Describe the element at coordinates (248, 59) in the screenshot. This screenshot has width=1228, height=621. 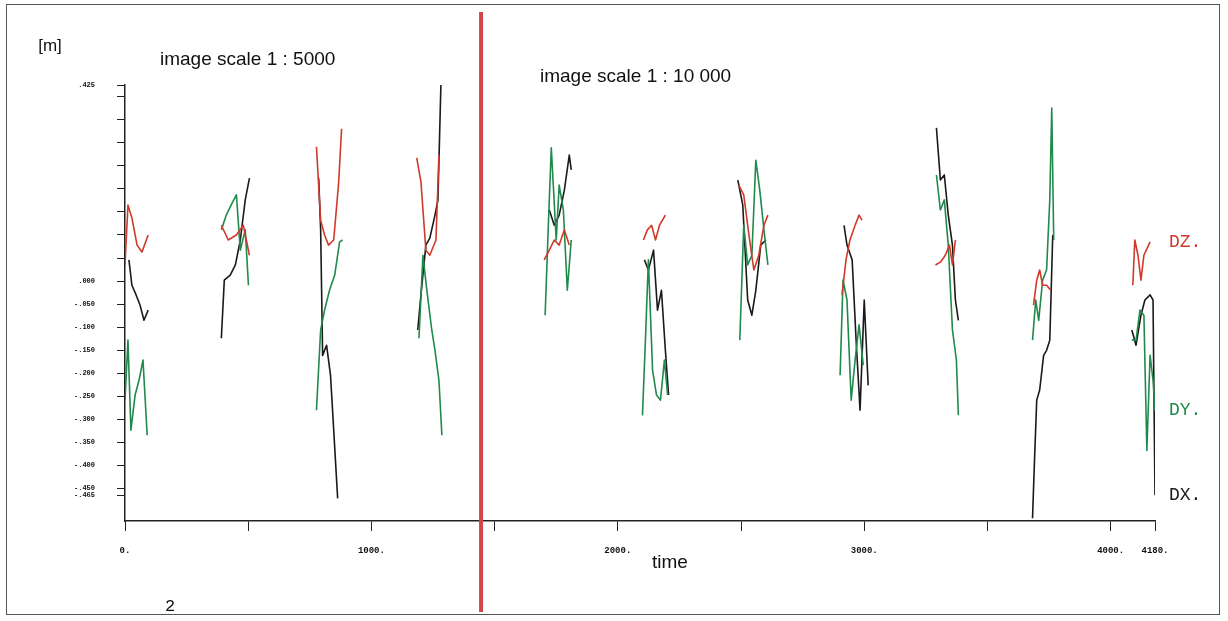
I see `text: image scale 1 : 5000` at that location.